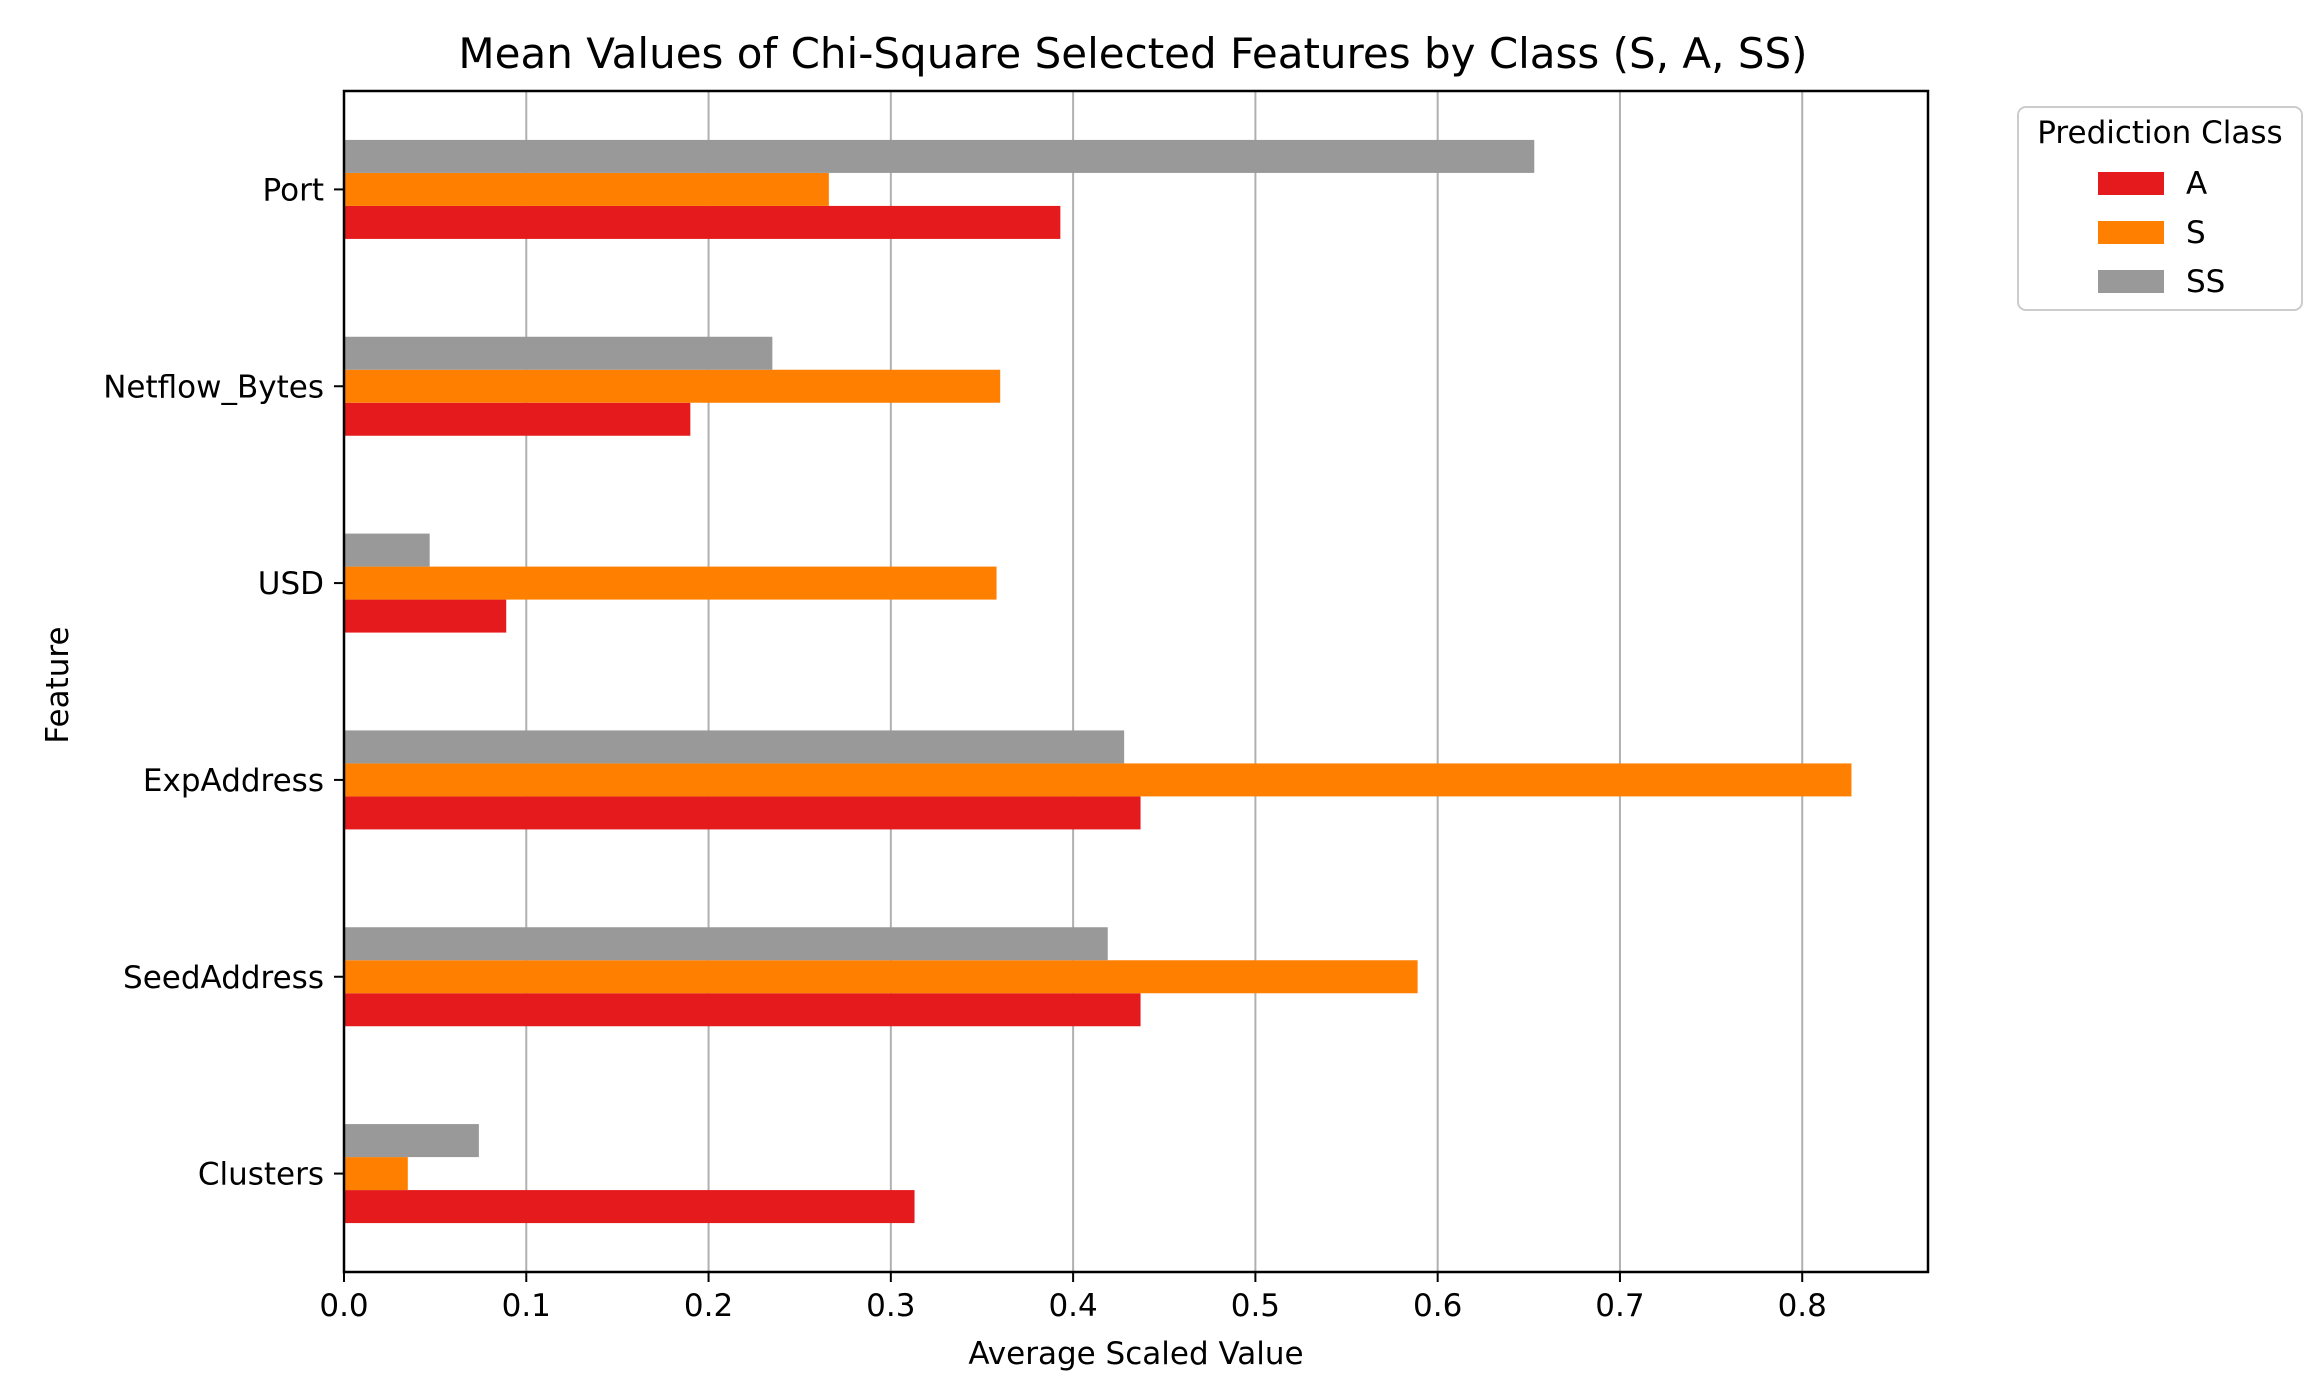 The width and height of the screenshot is (2323, 1388). Describe the element at coordinates (2131, 281) in the screenshot. I see `legend-swatch-SS` at that location.